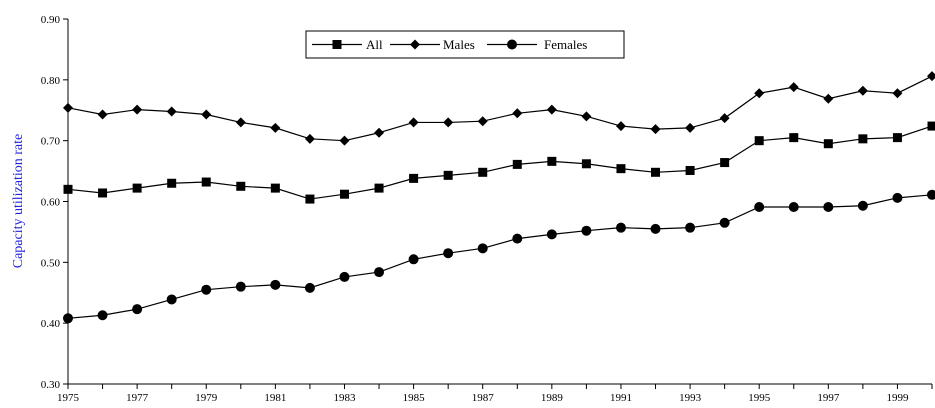 Image resolution: width=935 pixels, height=408 pixels. What do you see at coordinates (51, 324) in the screenshot?
I see `y-tick-label: 0.40` at bounding box center [51, 324].